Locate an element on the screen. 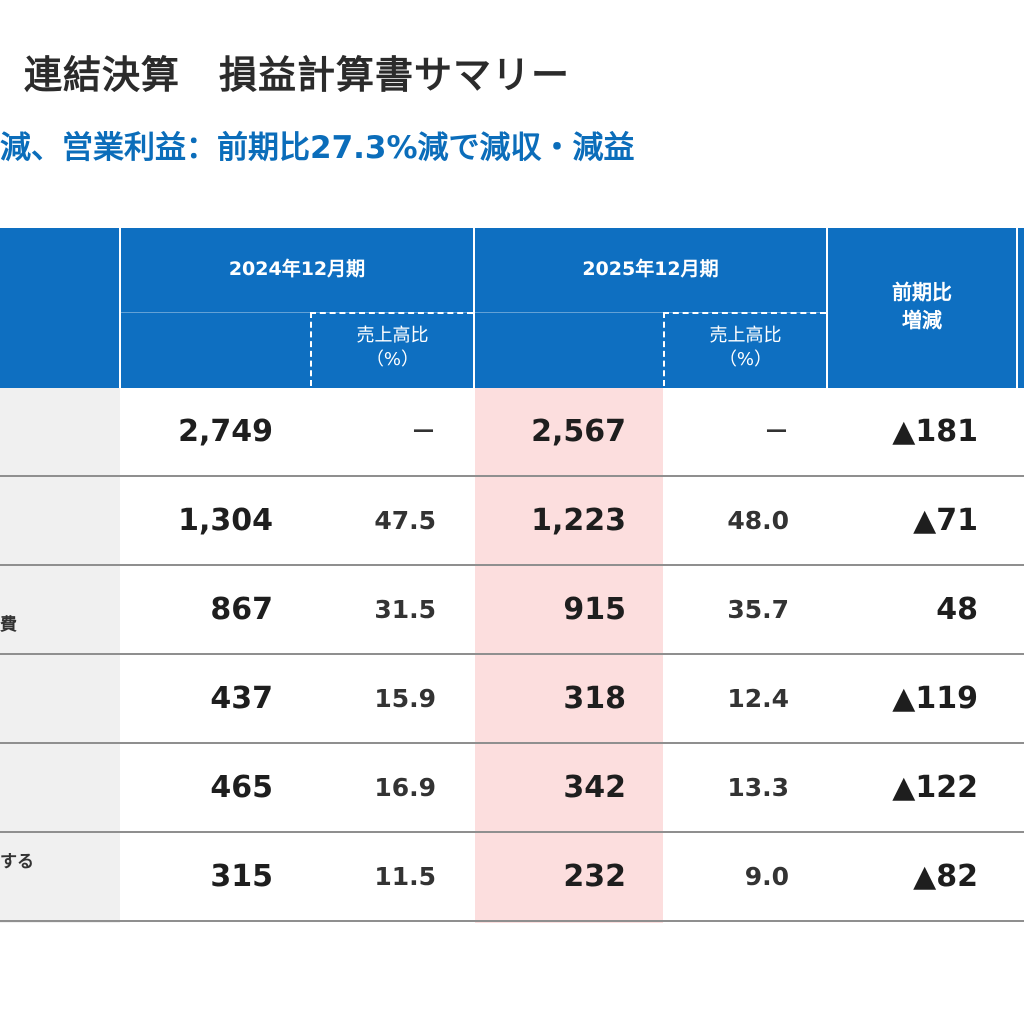  ratio-2025: － is located at coordinates (776, 431).